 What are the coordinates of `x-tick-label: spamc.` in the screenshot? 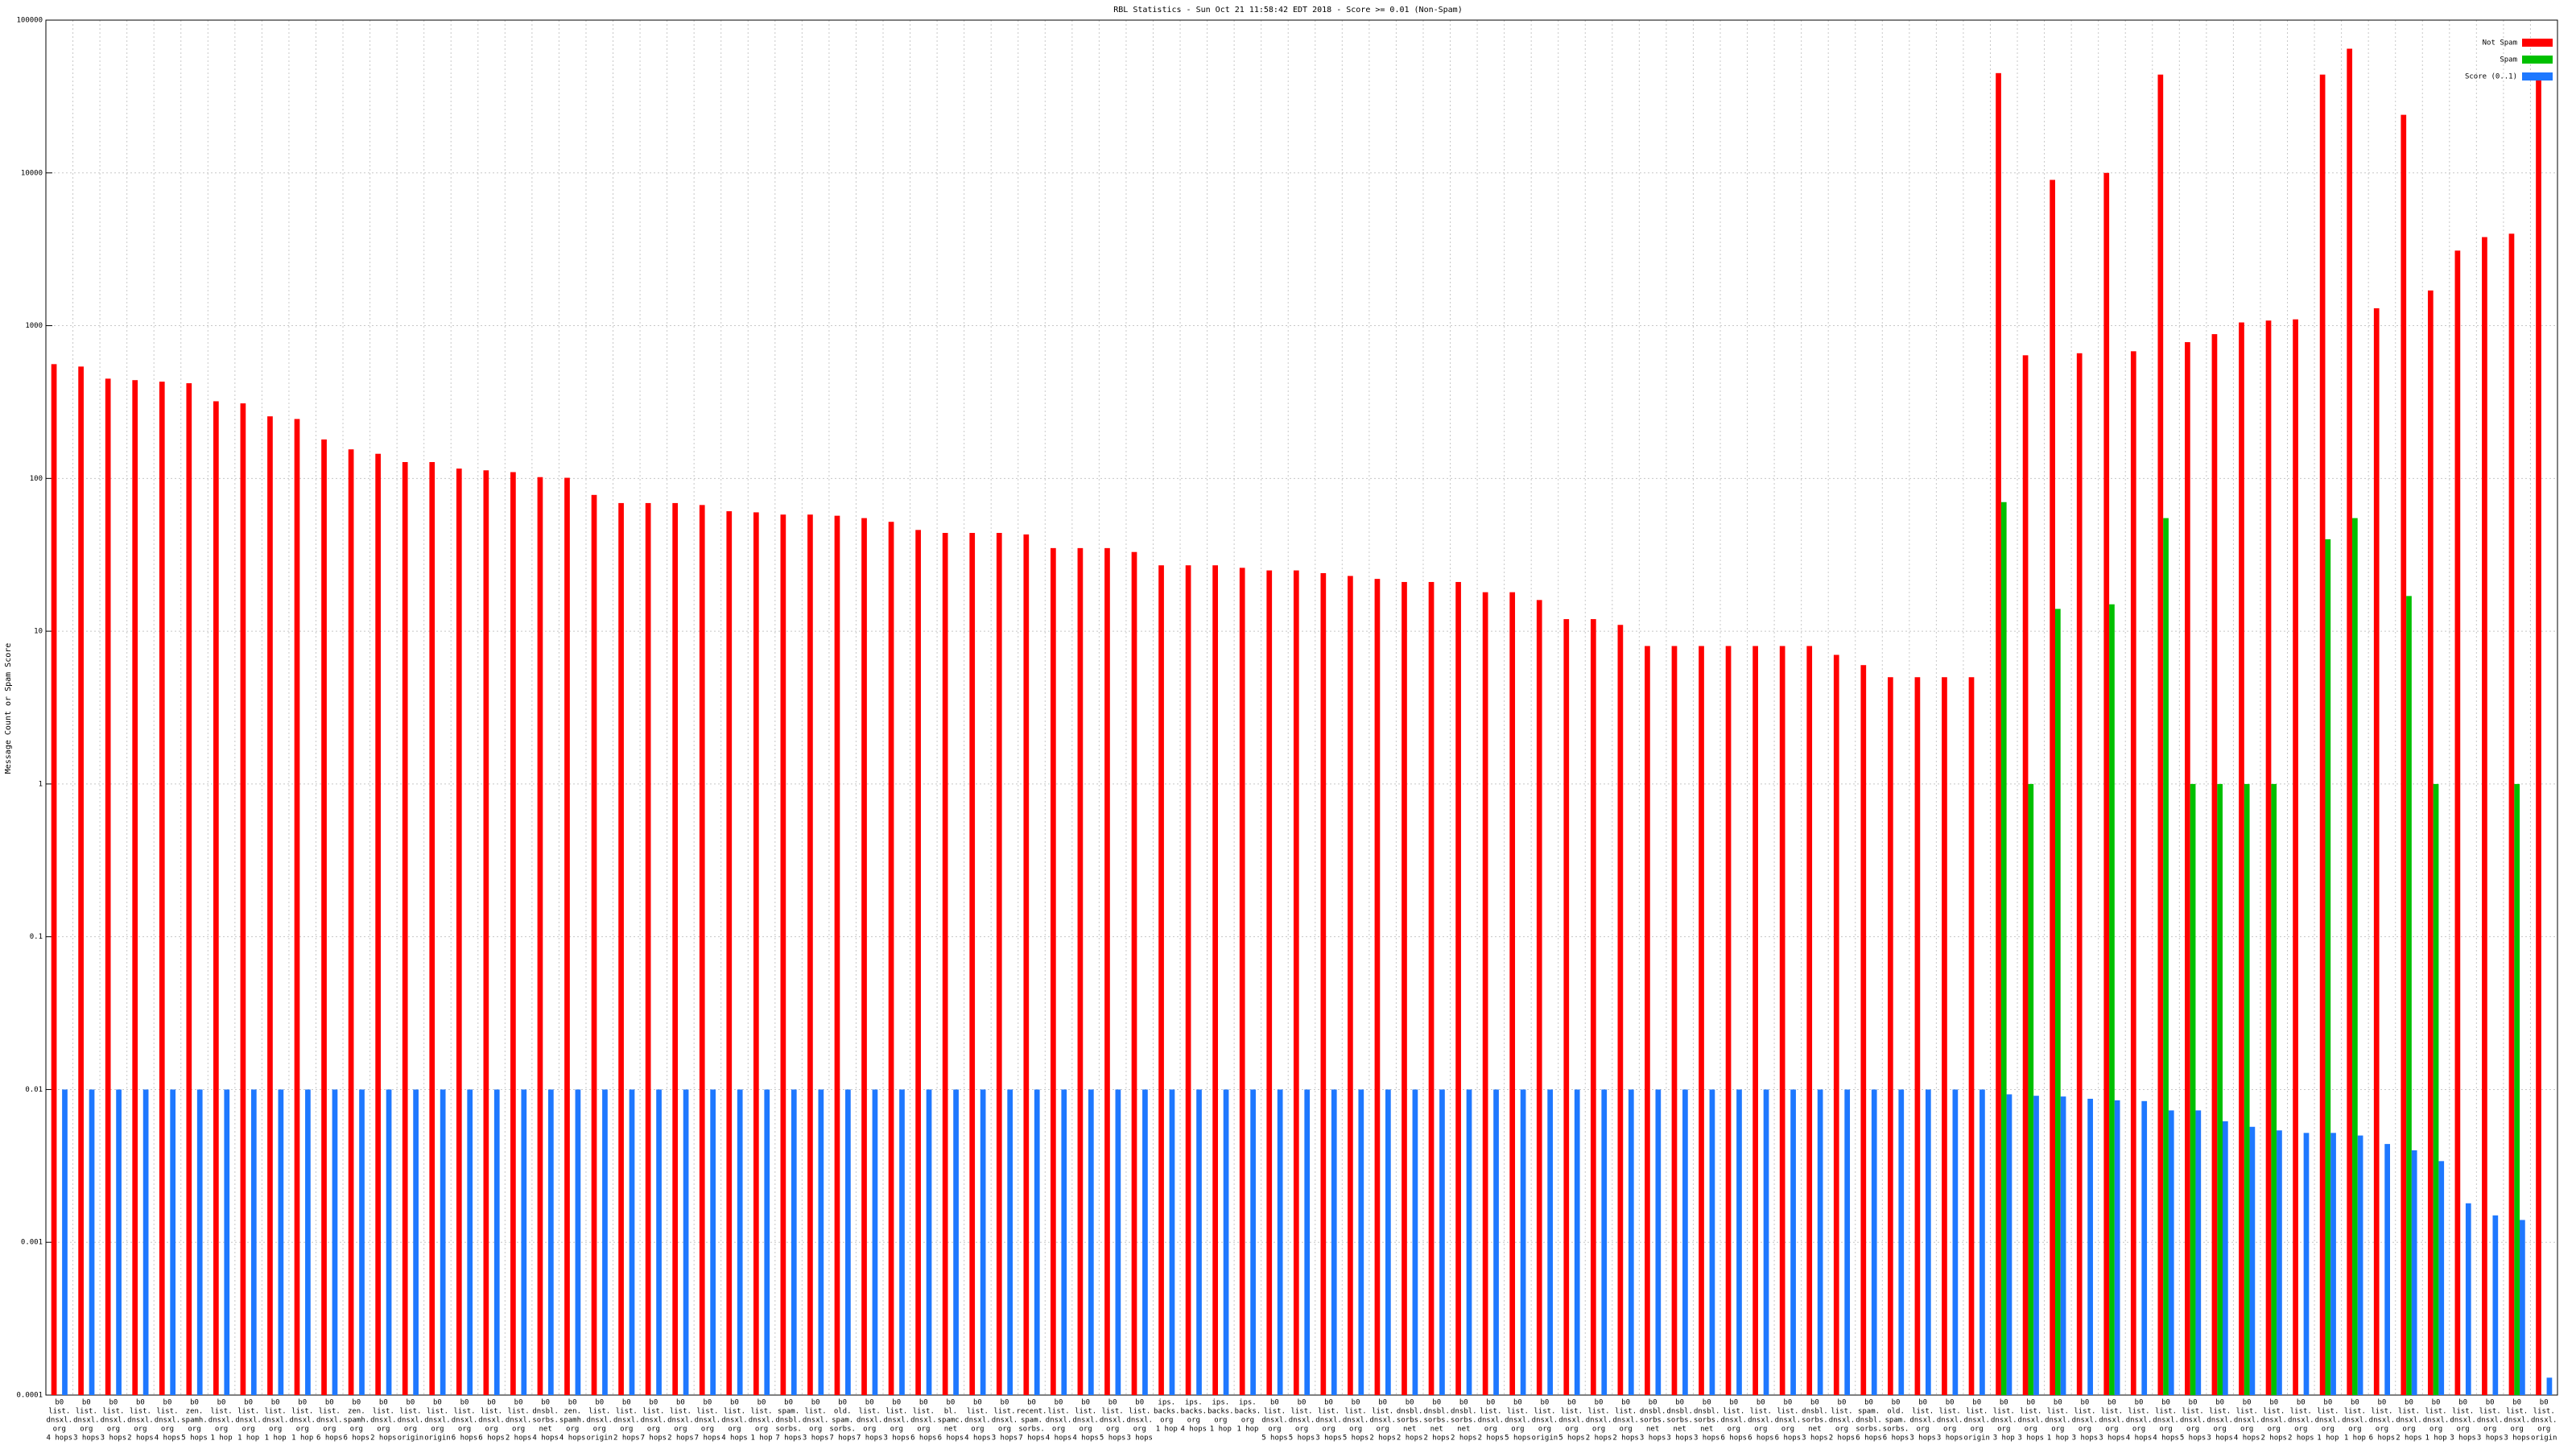 It's located at (951, 1421).